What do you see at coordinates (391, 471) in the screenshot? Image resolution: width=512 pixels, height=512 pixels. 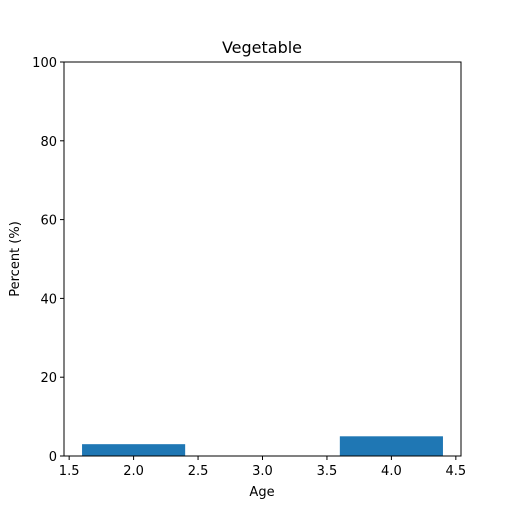 I see `x-tick-label: 4.0` at bounding box center [391, 471].